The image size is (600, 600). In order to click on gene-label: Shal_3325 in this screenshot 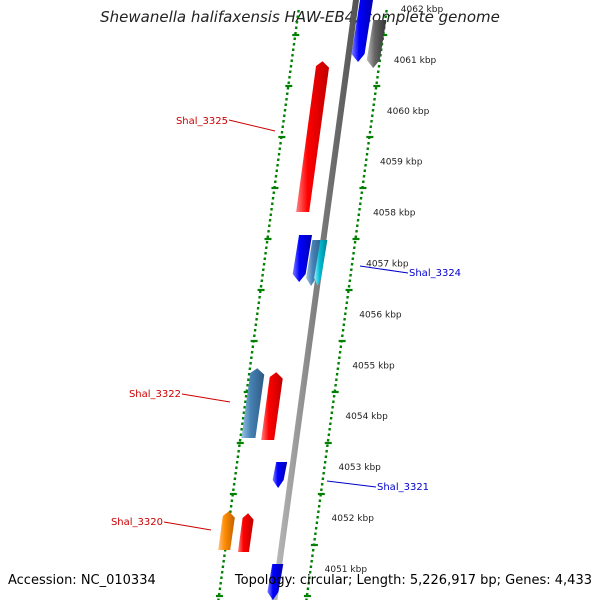, I will do `click(202, 121)`.